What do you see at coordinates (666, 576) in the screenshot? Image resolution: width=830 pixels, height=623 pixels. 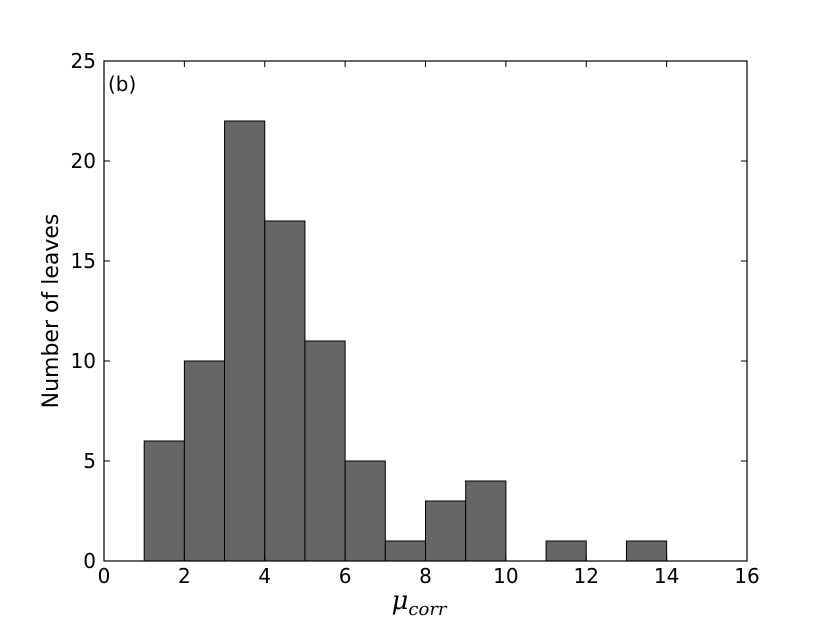 I see `x-tick-label: 14` at bounding box center [666, 576].